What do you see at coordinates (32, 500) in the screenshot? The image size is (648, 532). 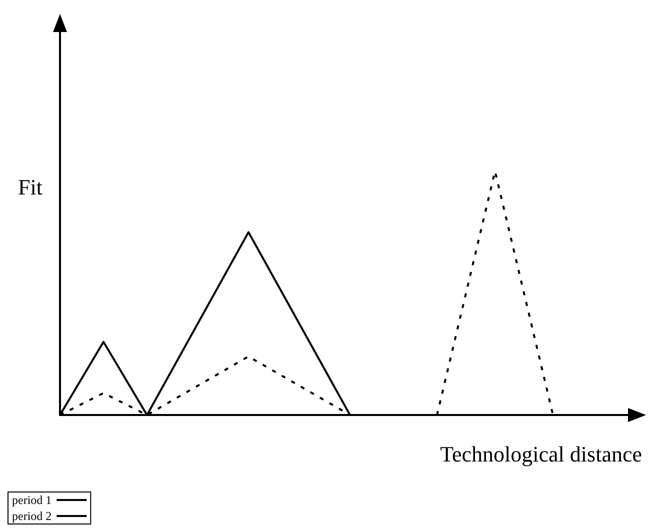 I see `legend-label: period 1` at bounding box center [32, 500].